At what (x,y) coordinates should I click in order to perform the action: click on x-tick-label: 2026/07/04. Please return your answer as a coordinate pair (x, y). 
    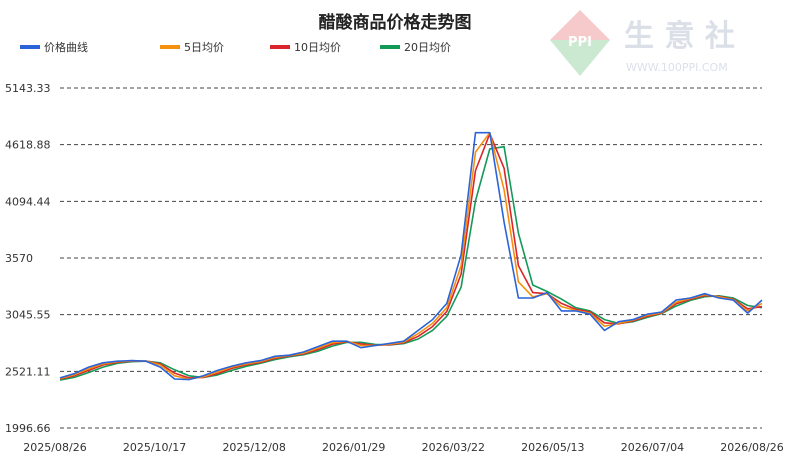
    Looking at the image, I should click on (652, 447).